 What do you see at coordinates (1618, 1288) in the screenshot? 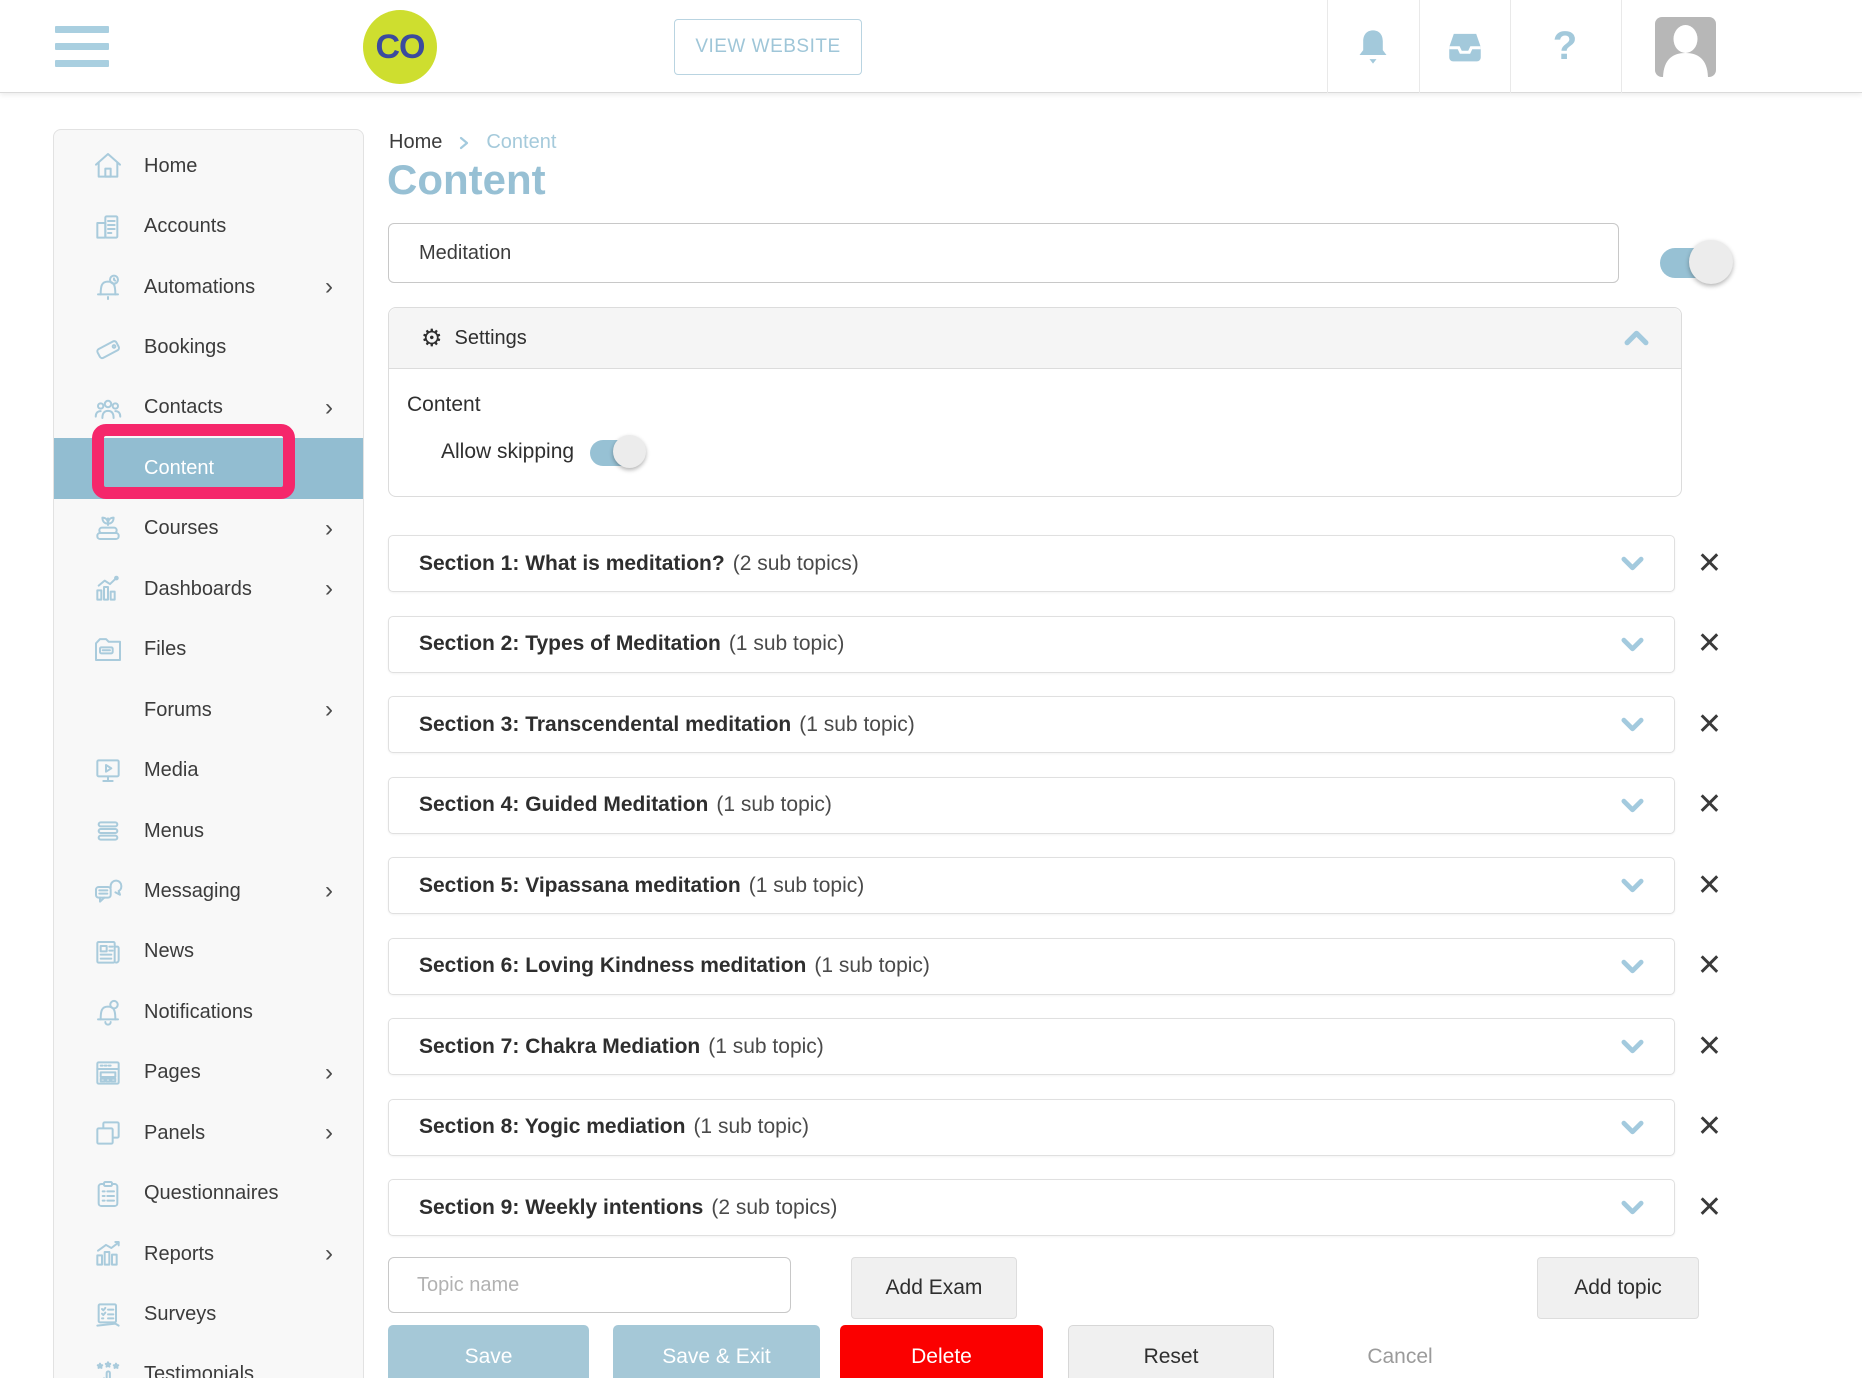
I see `add-topic-button: Add topic` at bounding box center [1618, 1288].